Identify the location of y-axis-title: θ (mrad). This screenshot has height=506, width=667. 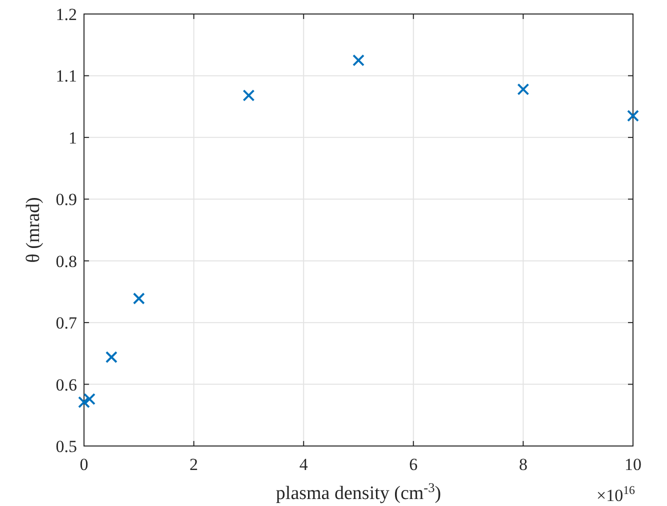
(33, 230).